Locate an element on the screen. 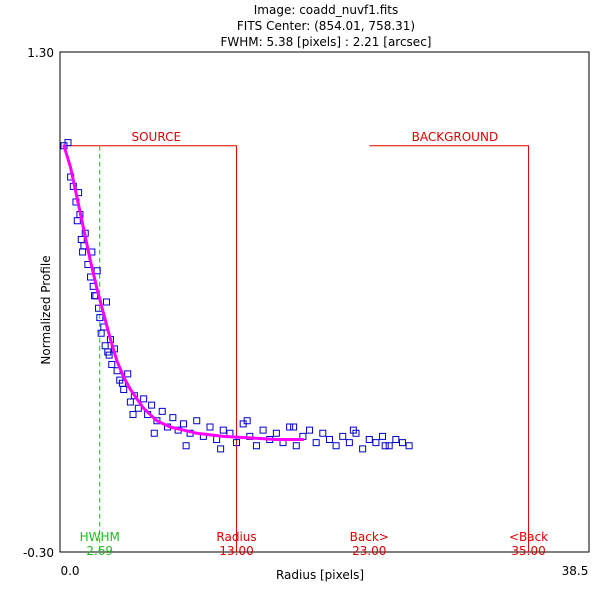  y-axis-label: Normalized Profile is located at coordinates (46, 309).